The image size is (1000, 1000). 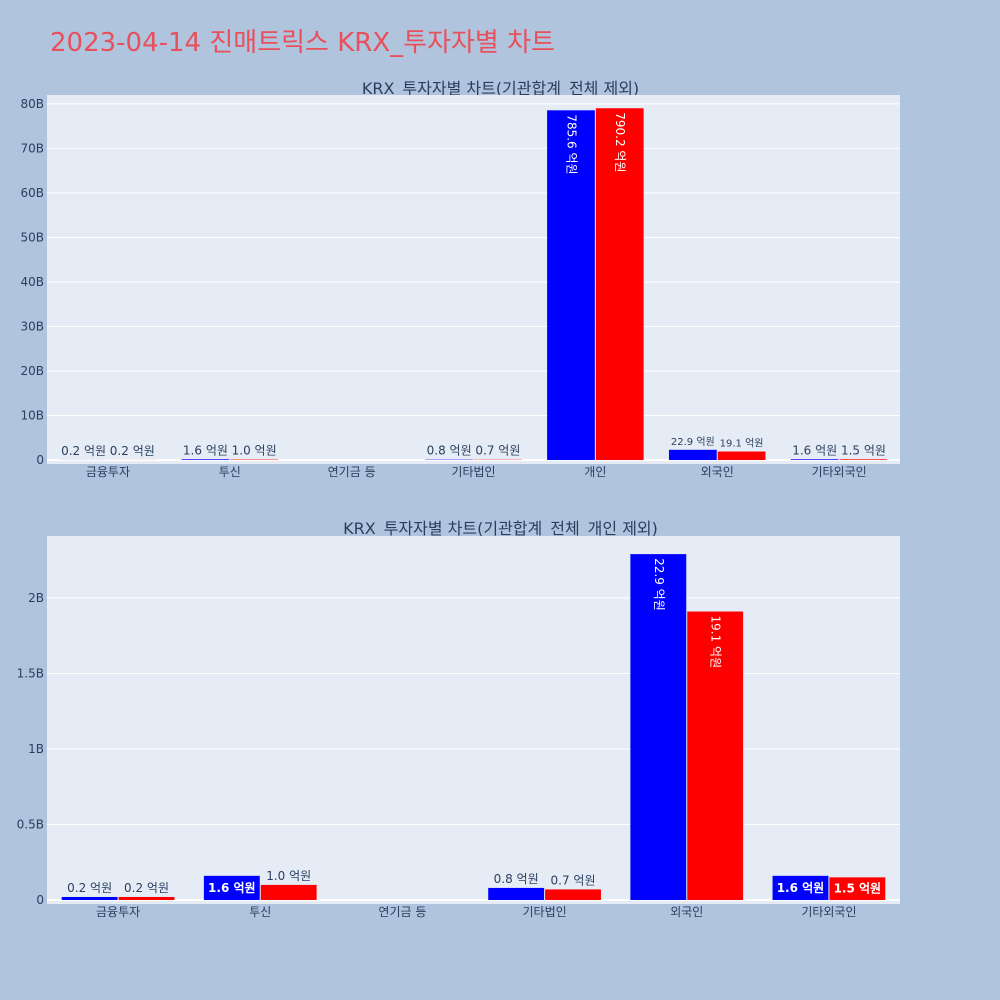 What do you see at coordinates (30, 673) in the screenshot?
I see `y-tick-label: 1.5B` at bounding box center [30, 673].